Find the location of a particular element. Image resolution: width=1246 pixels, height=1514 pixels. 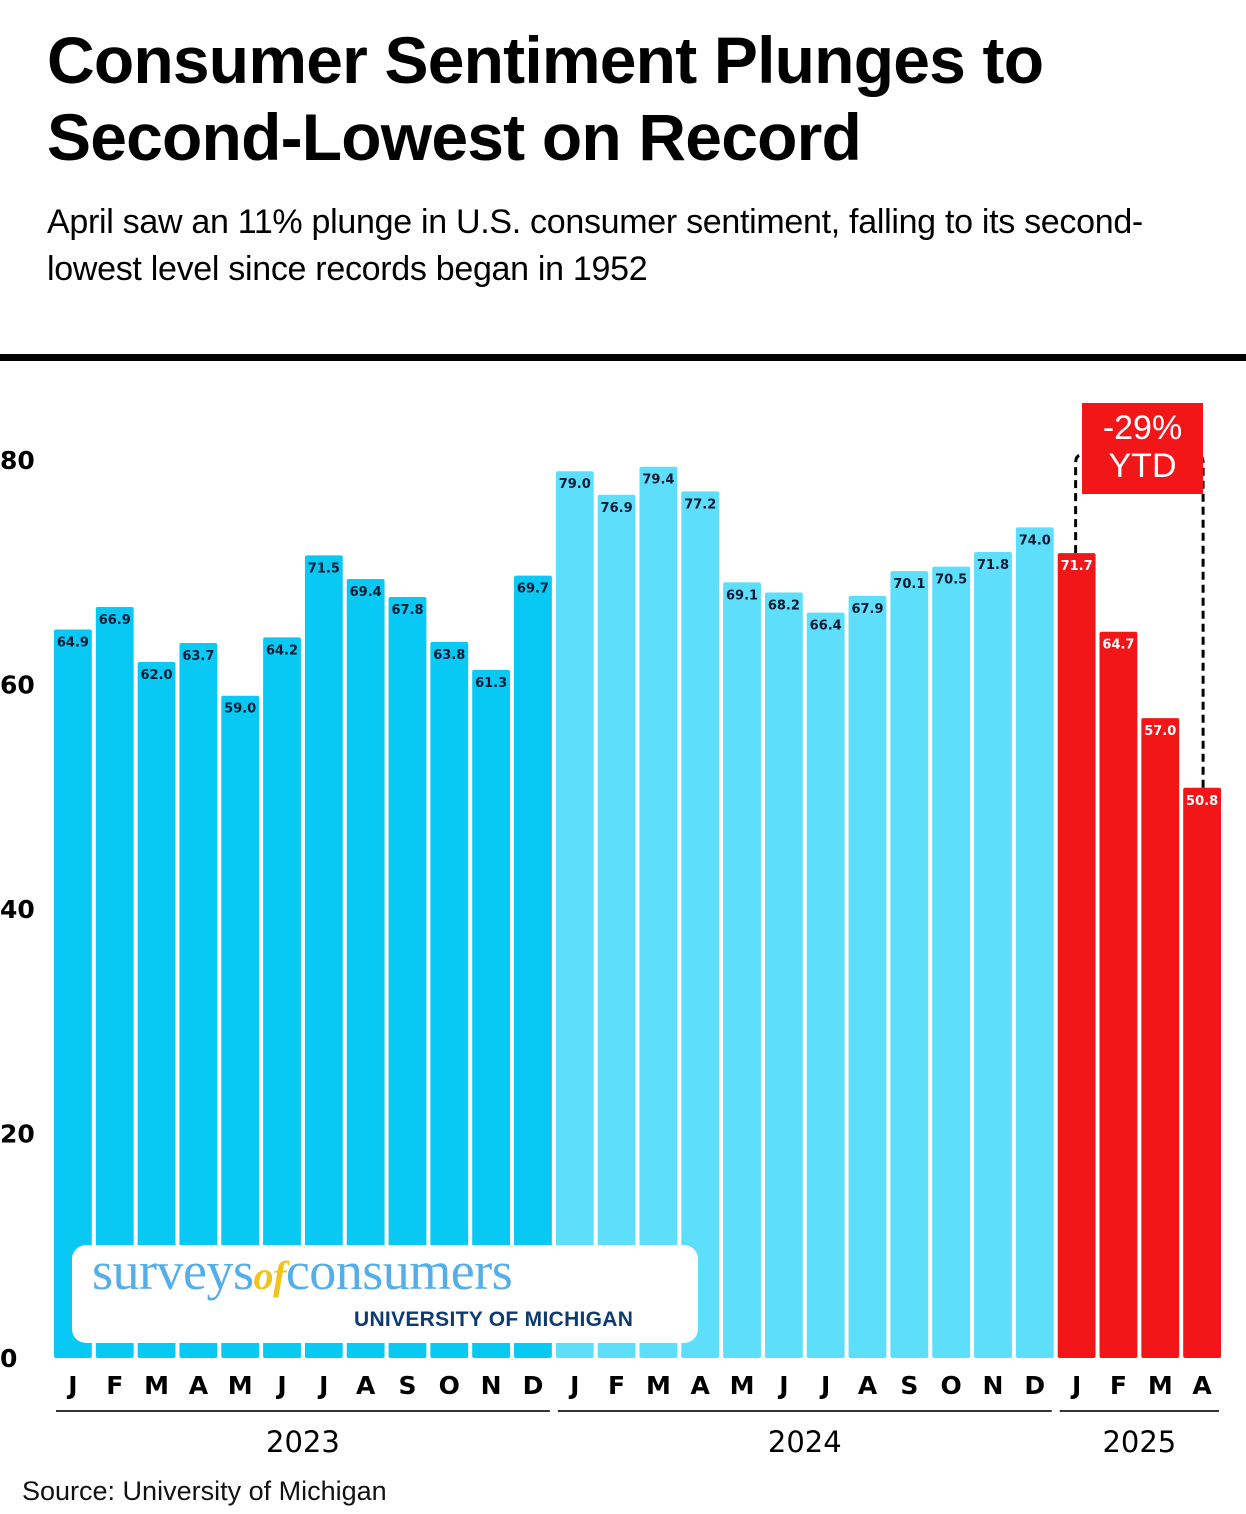

bar-value-label: 74.0 is located at coordinates (1035, 540).